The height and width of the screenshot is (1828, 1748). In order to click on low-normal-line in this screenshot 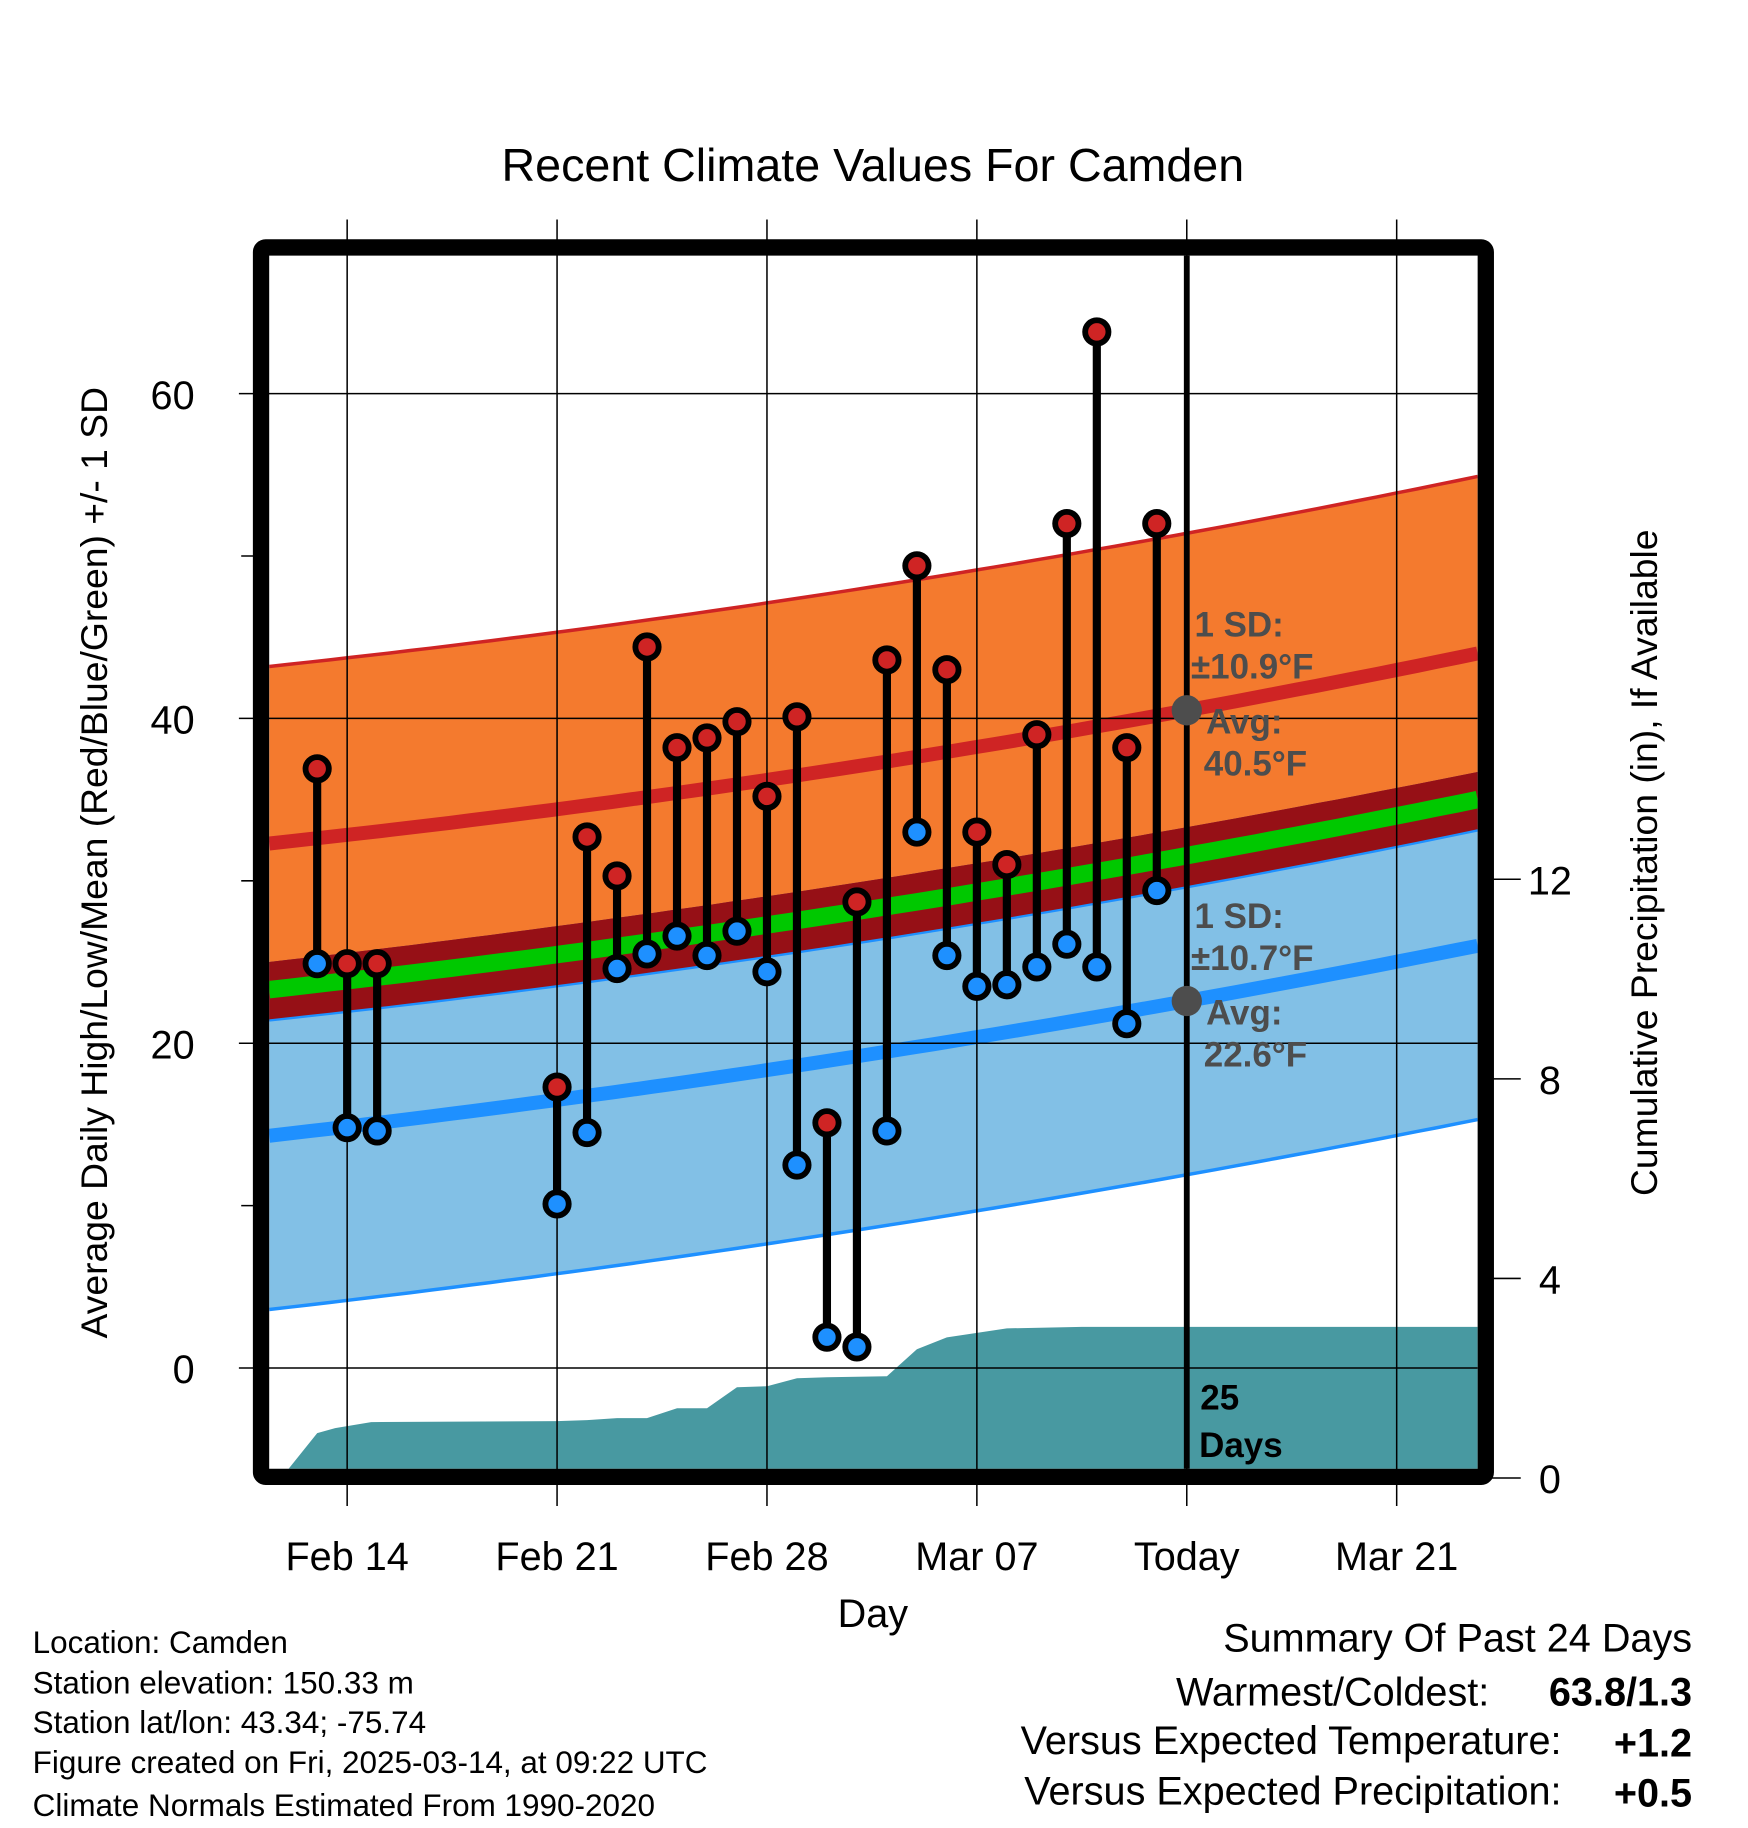, I will do `click(873, 1040)`.